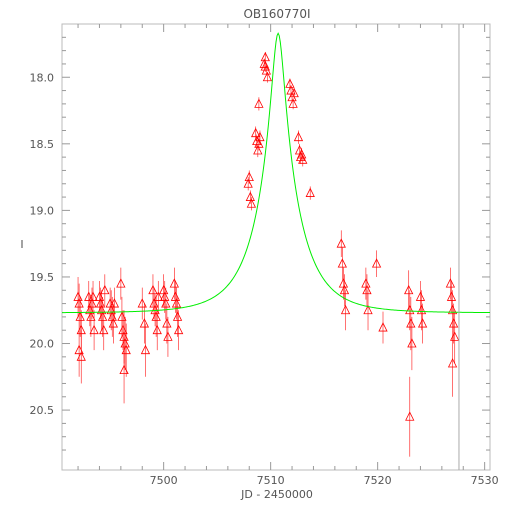 This screenshot has width=510, height=510. I want to click on x-tick-label: 7510, so click(271, 480).